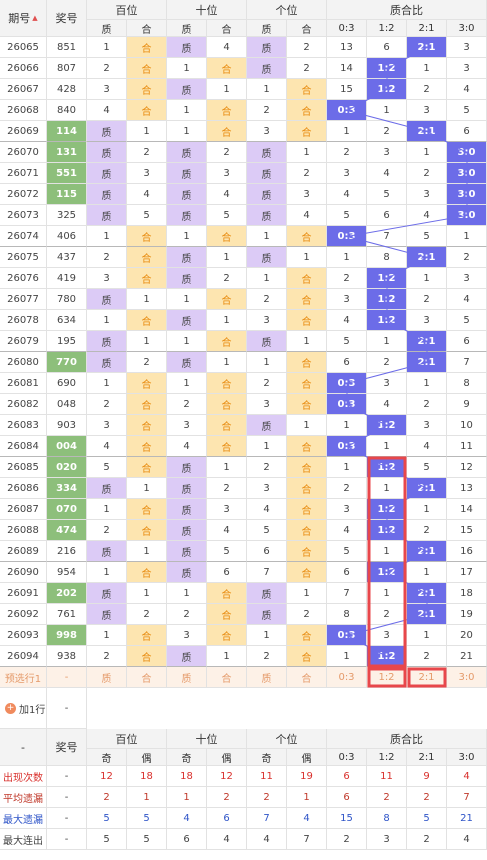  What do you see at coordinates (23, 446) in the screenshot?
I see `issue: 26084` at bounding box center [23, 446].